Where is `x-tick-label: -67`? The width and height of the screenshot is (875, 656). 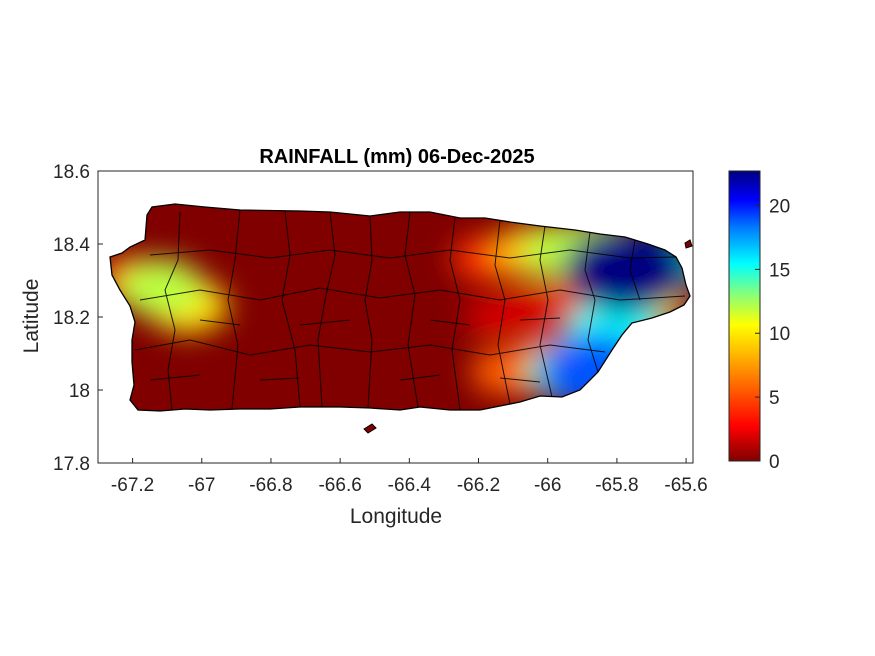 x-tick-label: -67 is located at coordinates (201, 485).